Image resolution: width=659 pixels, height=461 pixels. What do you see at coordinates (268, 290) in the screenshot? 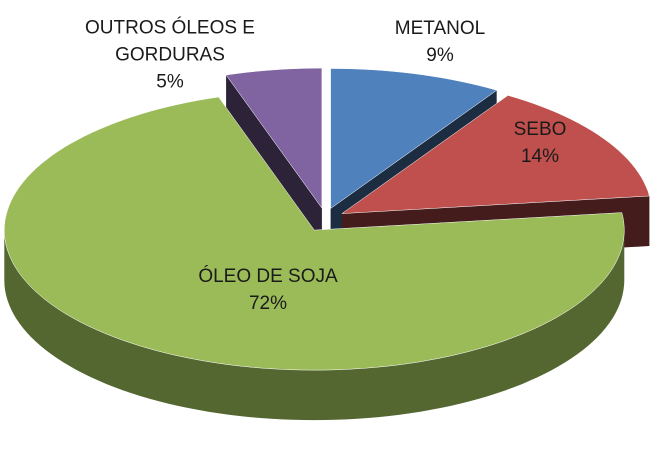
I see `slice-label: ÓLEO DE SOJA 72%` at bounding box center [268, 290].